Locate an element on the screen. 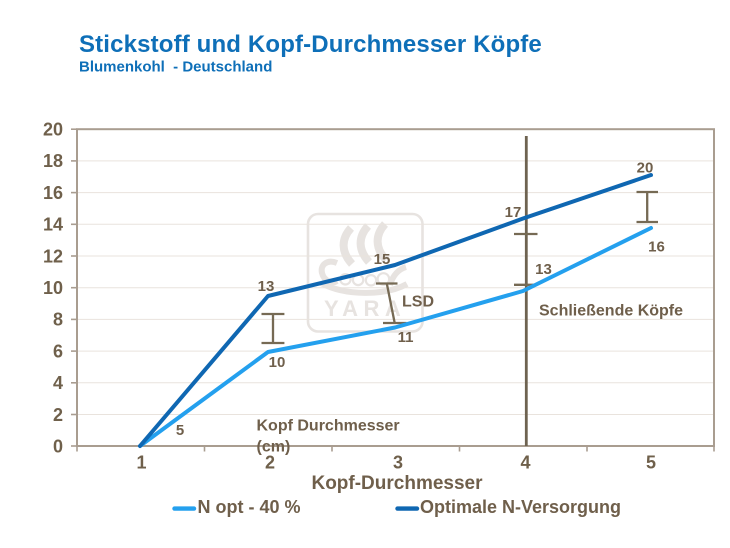  svg-text: 17 is located at coordinates (513, 212).